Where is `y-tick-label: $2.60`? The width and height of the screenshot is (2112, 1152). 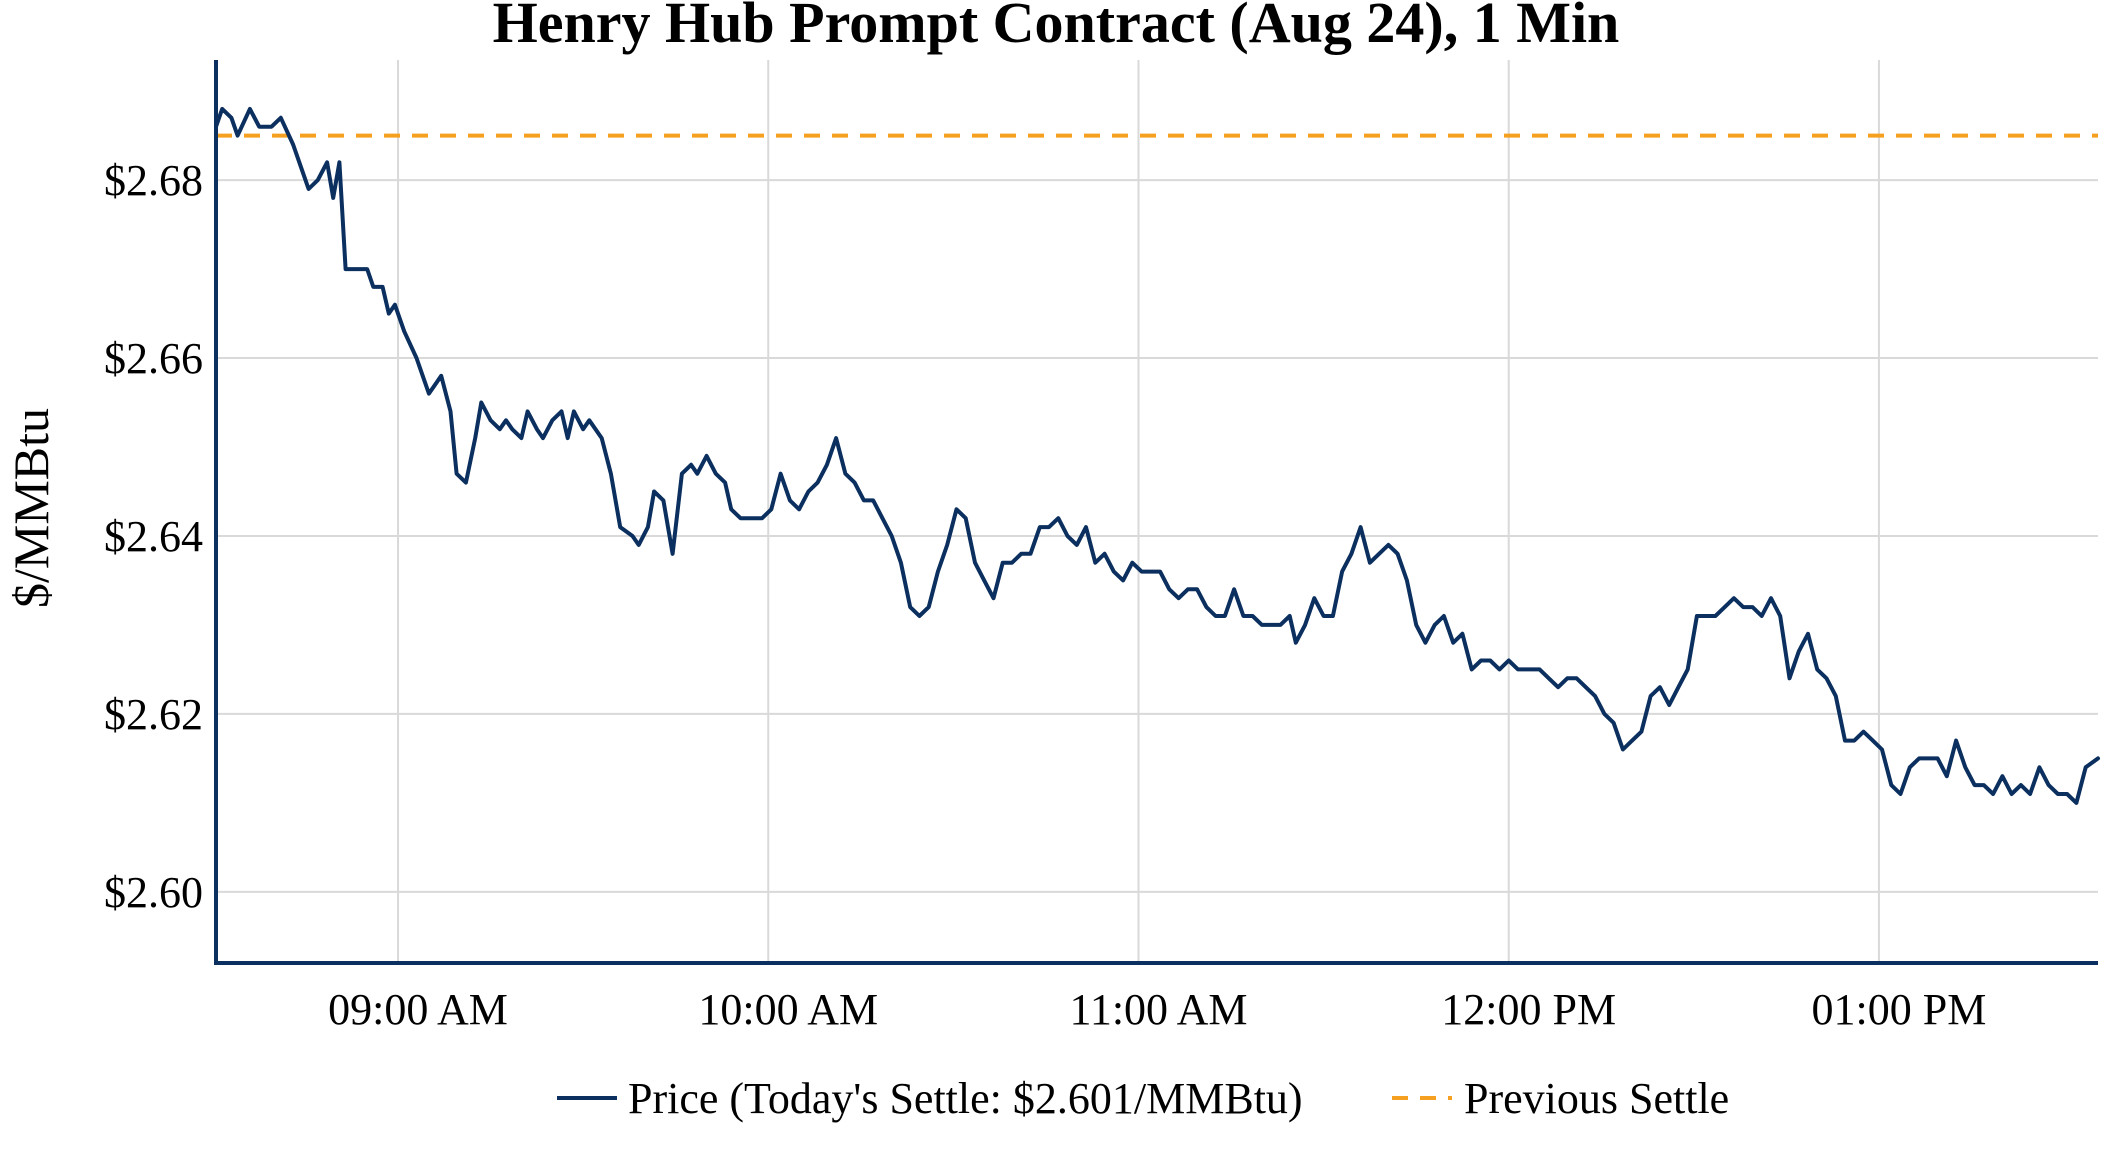
y-tick-label: $2.60 is located at coordinates (153, 892).